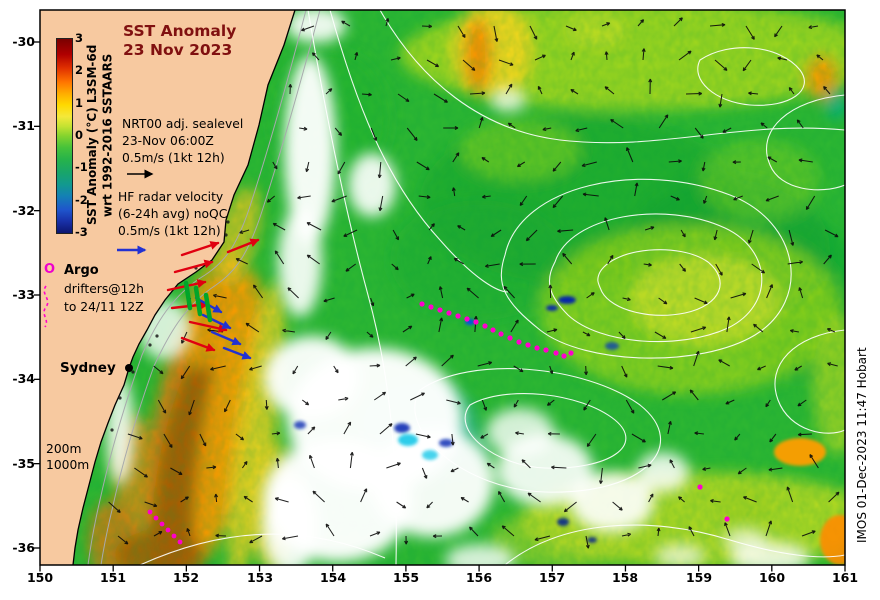  What do you see at coordinates (23, 463) in the screenshot?
I see `y-tick-label: -35` at bounding box center [23, 463].